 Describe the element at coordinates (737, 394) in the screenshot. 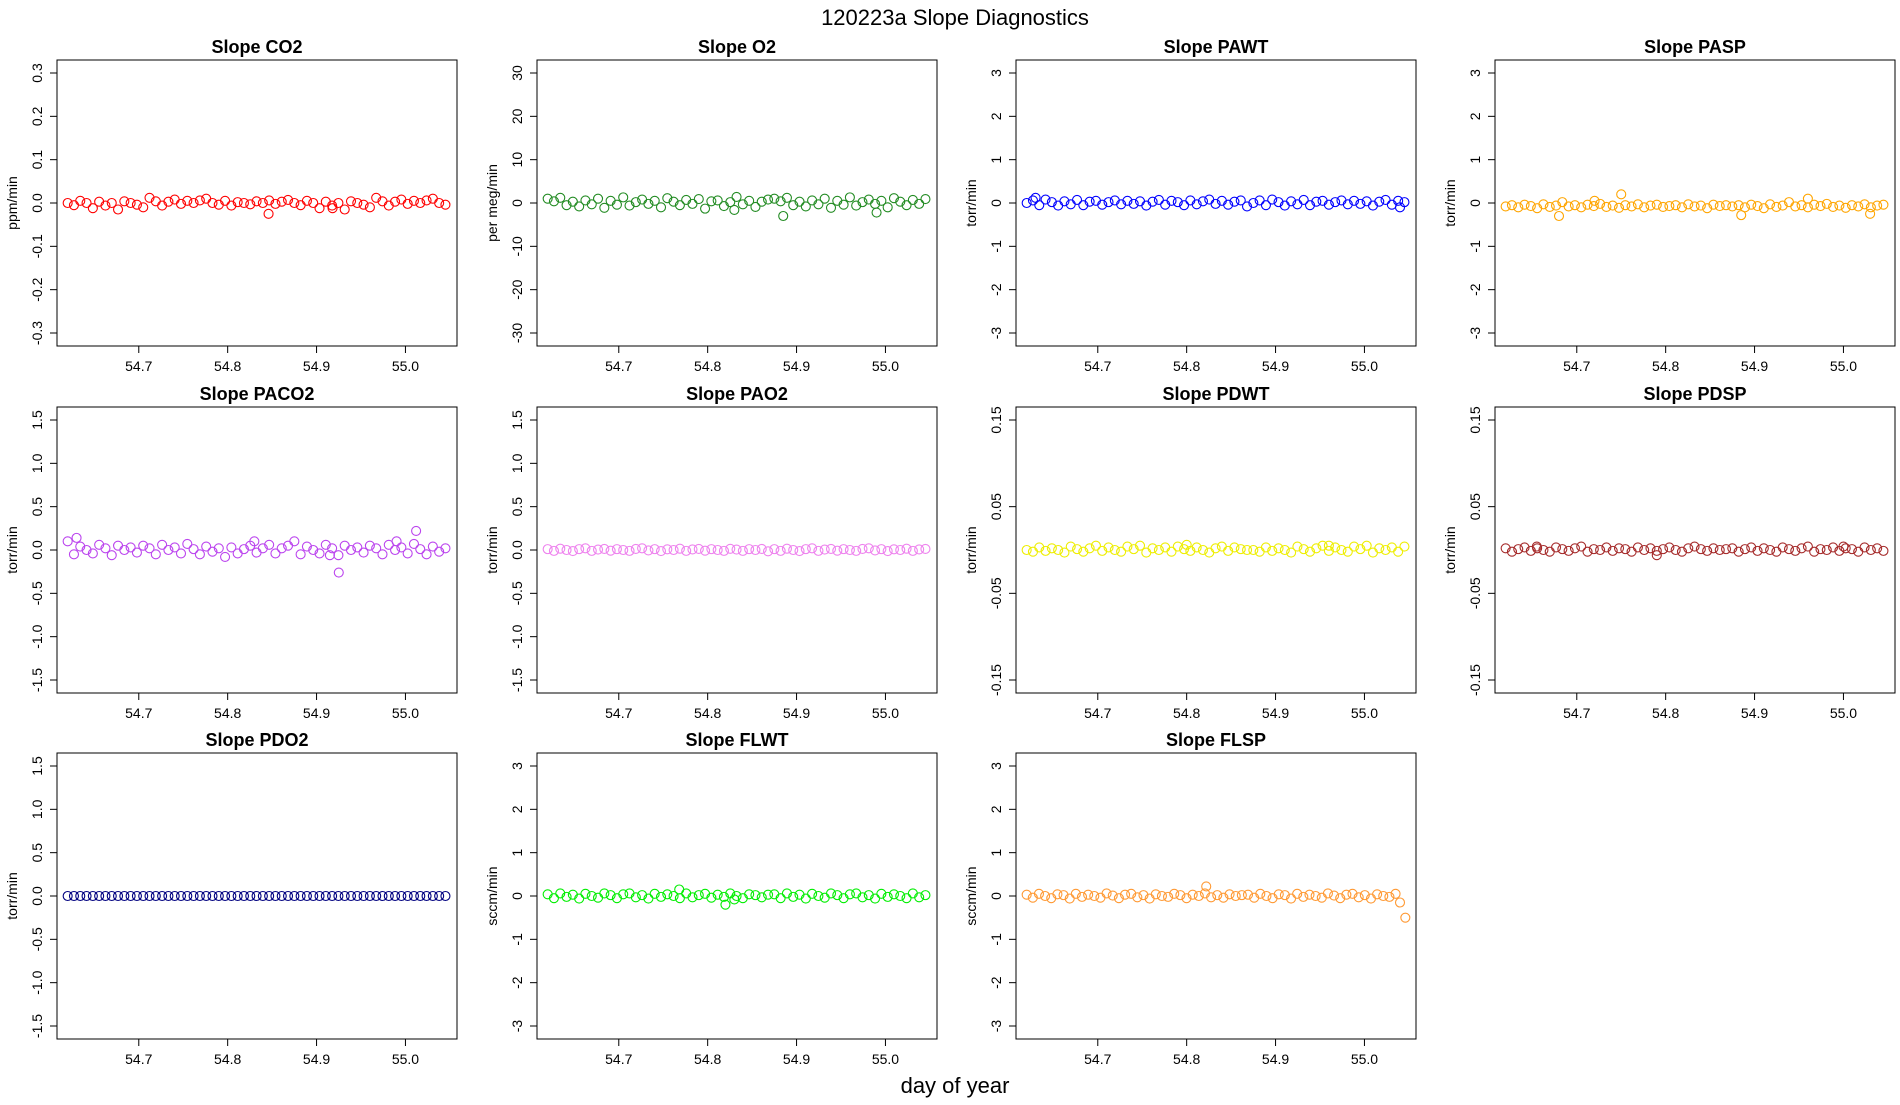

I see `panel-title: Slope PAO2` at that location.